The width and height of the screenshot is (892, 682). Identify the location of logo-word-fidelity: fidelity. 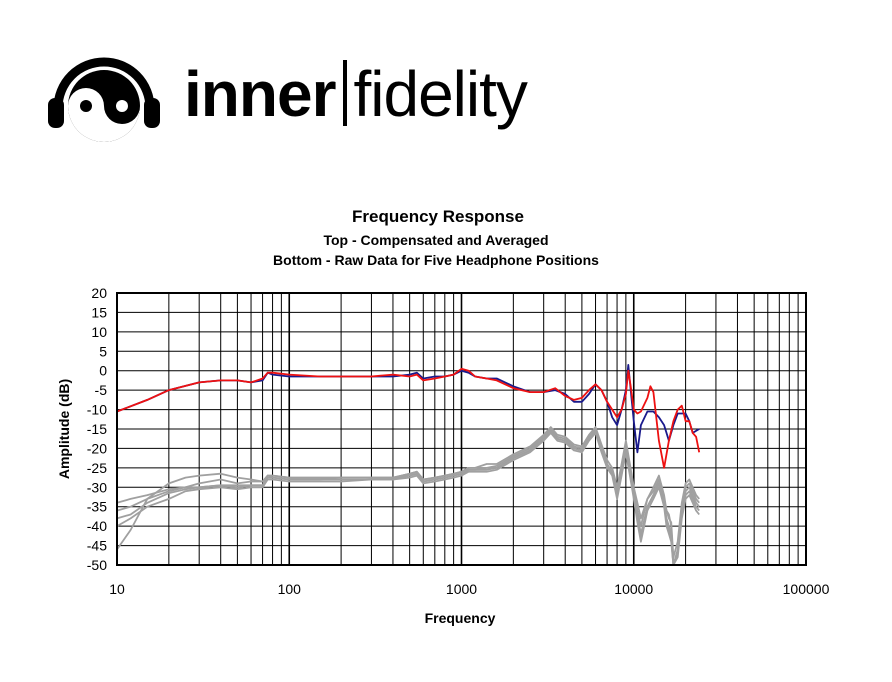
(440, 94).